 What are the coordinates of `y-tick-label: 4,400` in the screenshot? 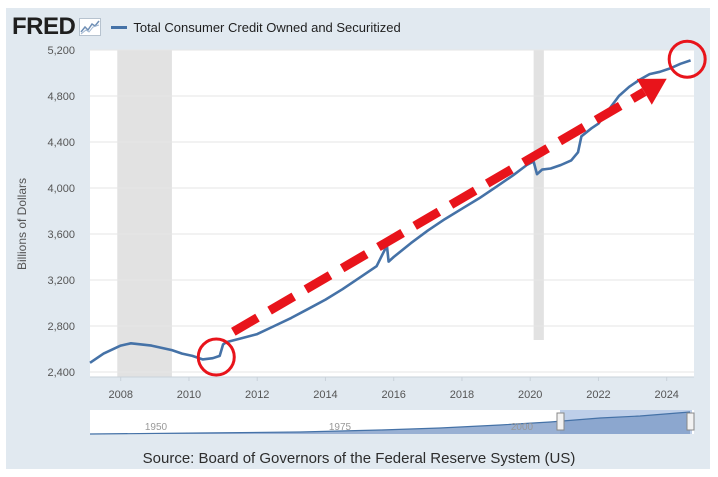 It's located at (61, 143).